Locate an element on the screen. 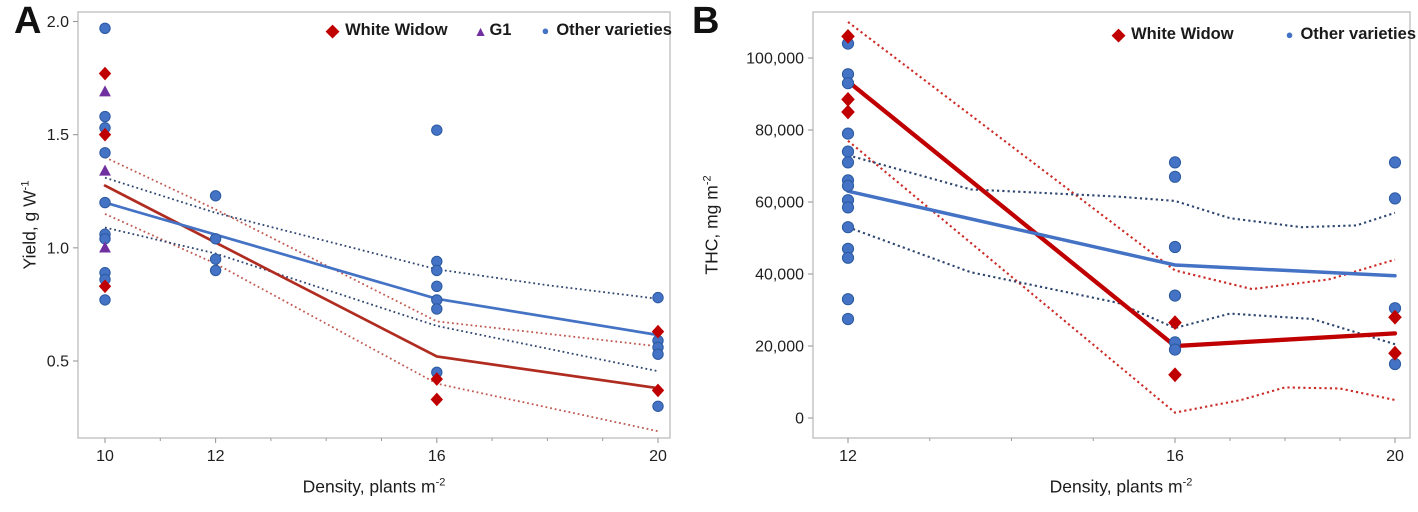  panel-b-letter: B is located at coordinates (706, 21).